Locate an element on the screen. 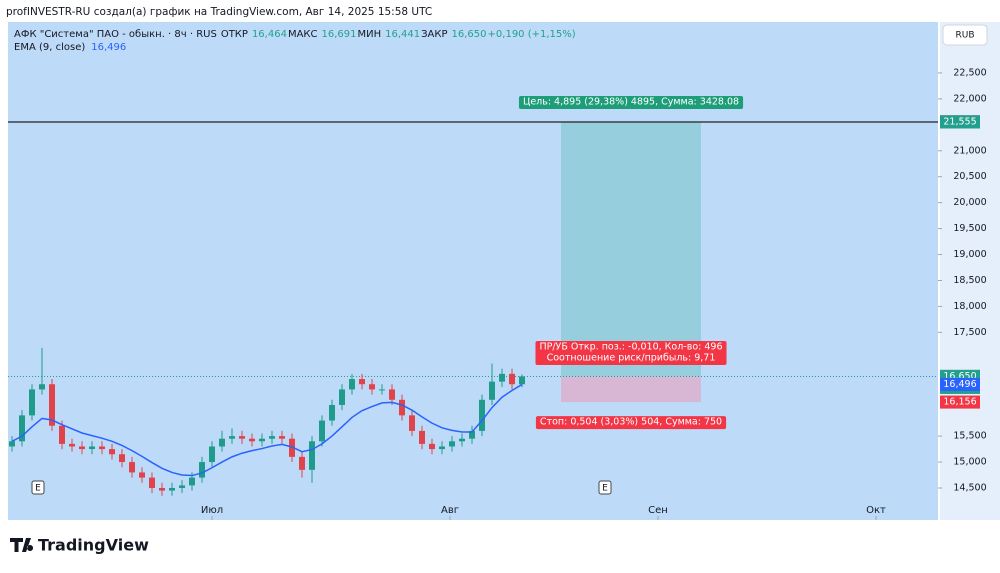  x-tick-label: Окт is located at coordinates (876, 510).